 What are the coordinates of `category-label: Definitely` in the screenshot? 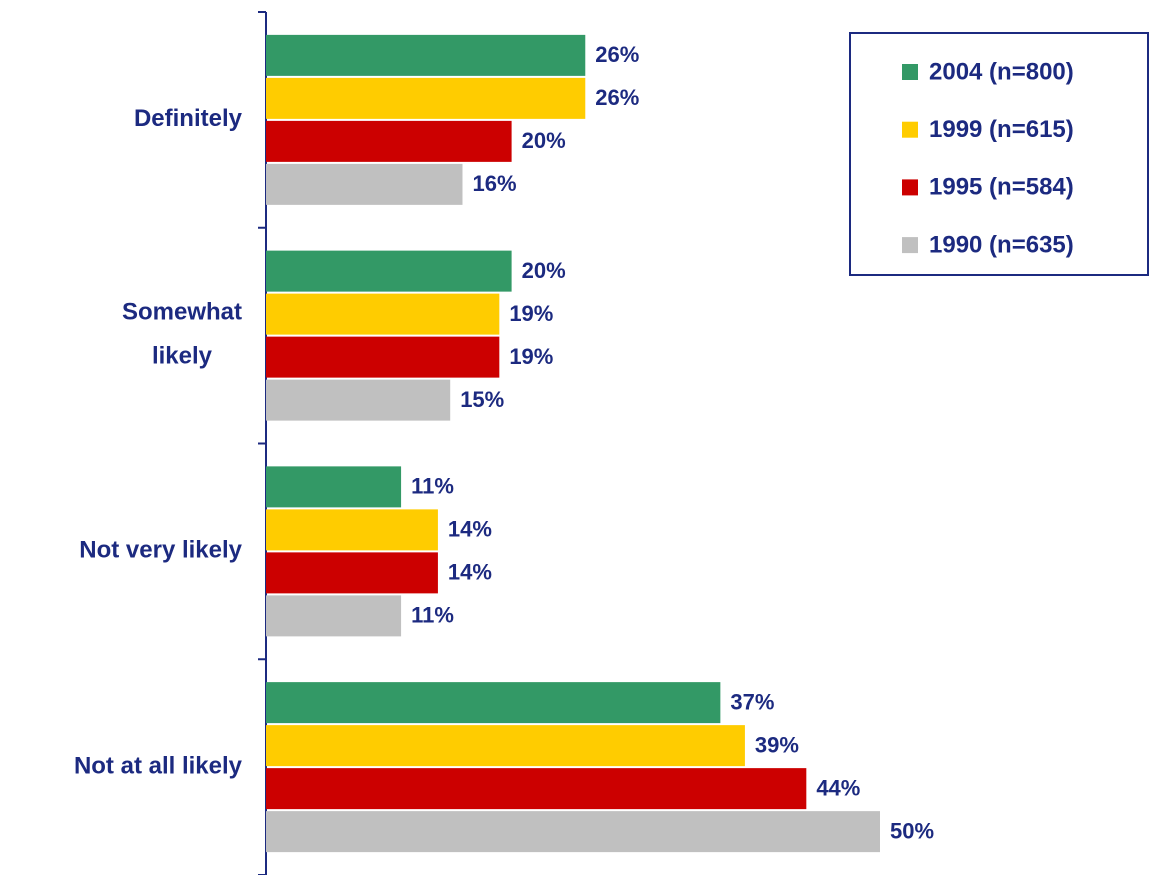 It's located at (188, 118).